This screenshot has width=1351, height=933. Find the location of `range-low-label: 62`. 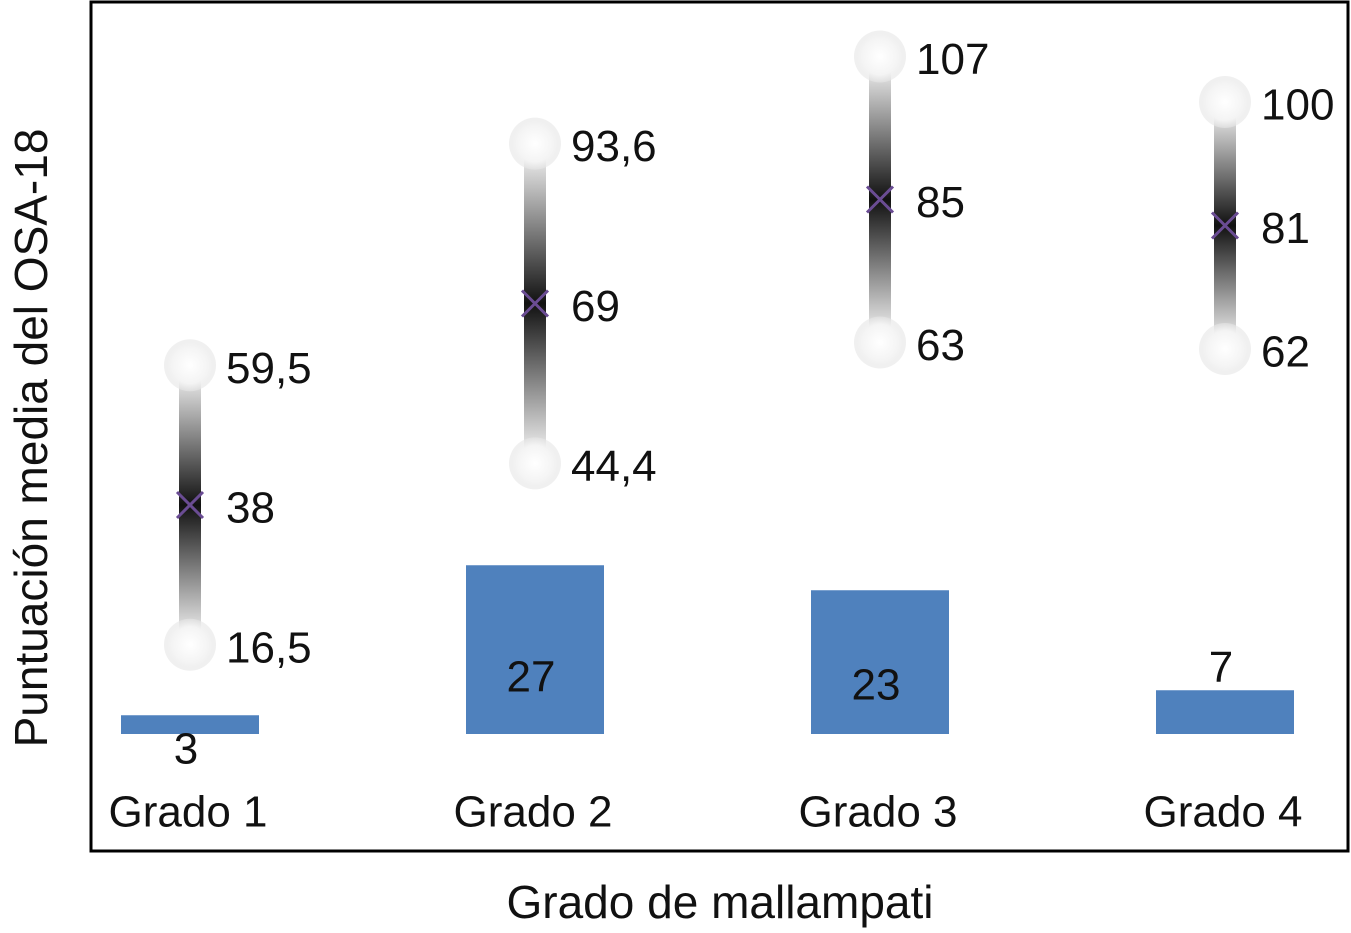

range-low-label: 62 is located at coordinates (1285, 352).